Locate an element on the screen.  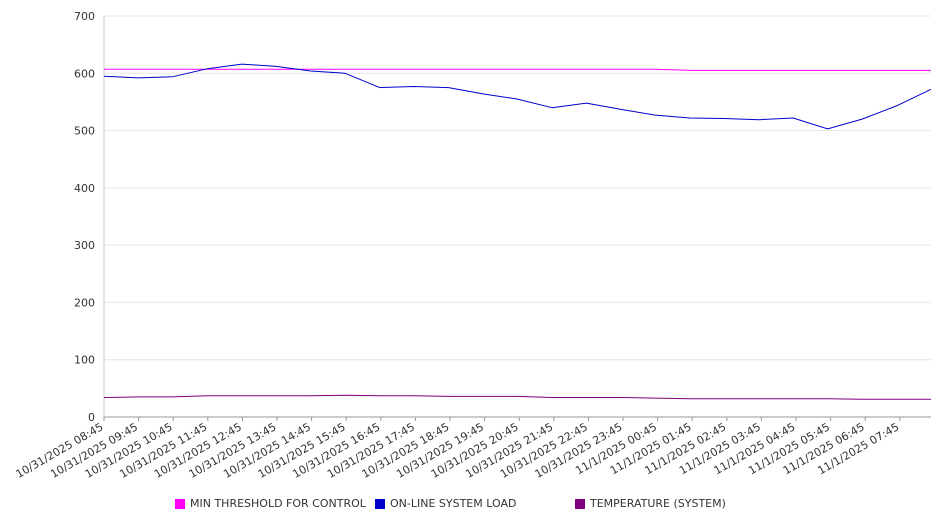
y-tick-label: 500 is located at coordinates (84, 131).